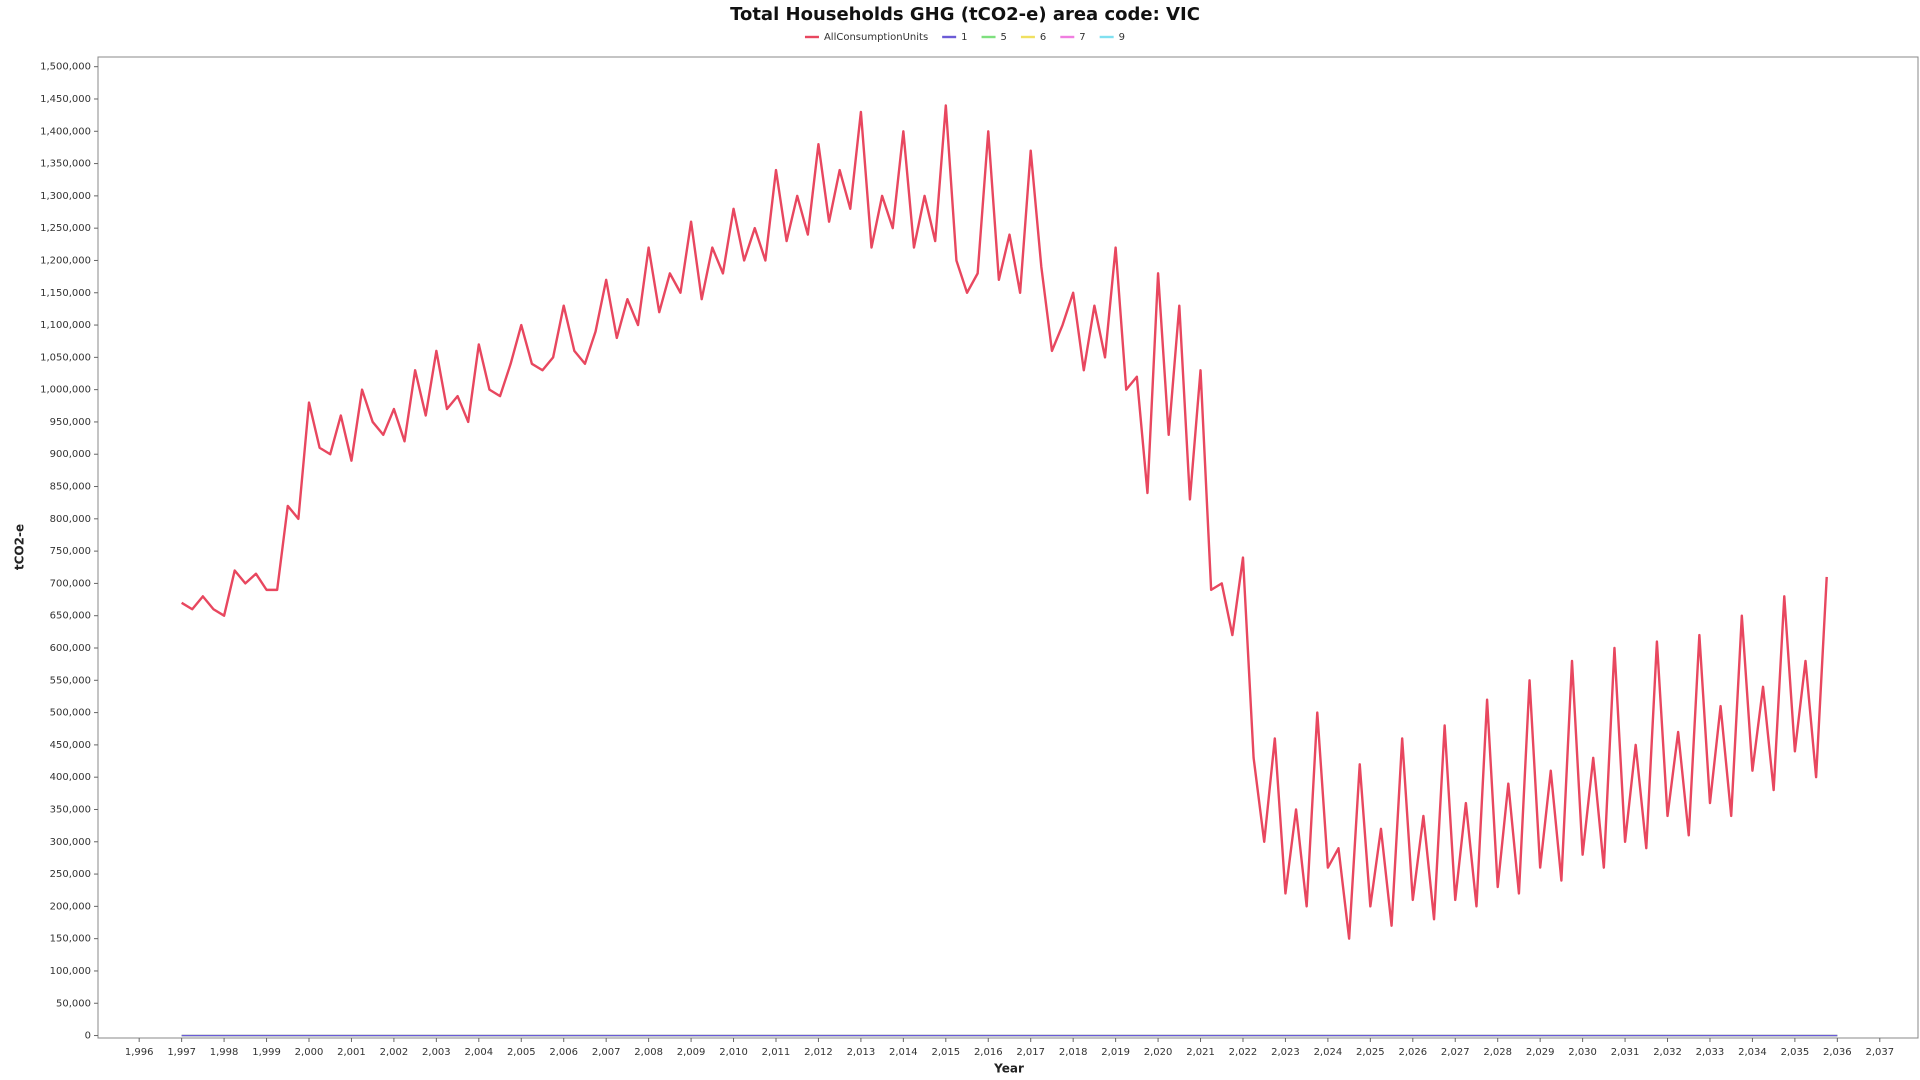  Describe the element at coordinates (1837, 1052) in the screenshot. I see `x-tick-label: 2,036` at that location.